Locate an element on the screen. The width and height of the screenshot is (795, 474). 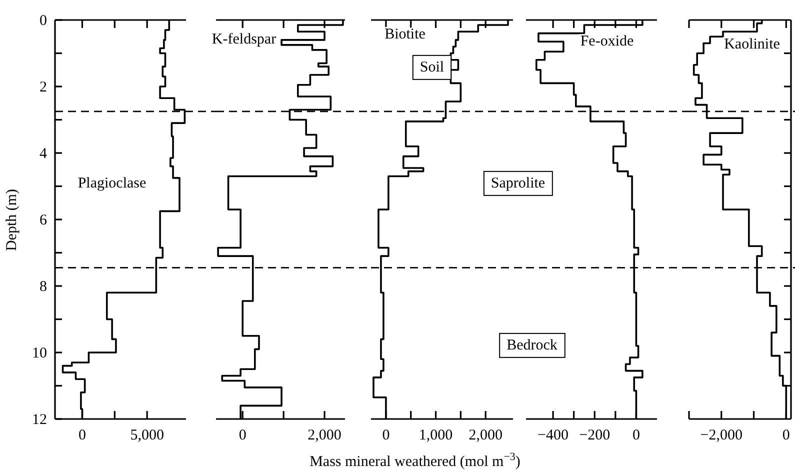
x-tick-label: −400 is located at coordinates (553, 436).